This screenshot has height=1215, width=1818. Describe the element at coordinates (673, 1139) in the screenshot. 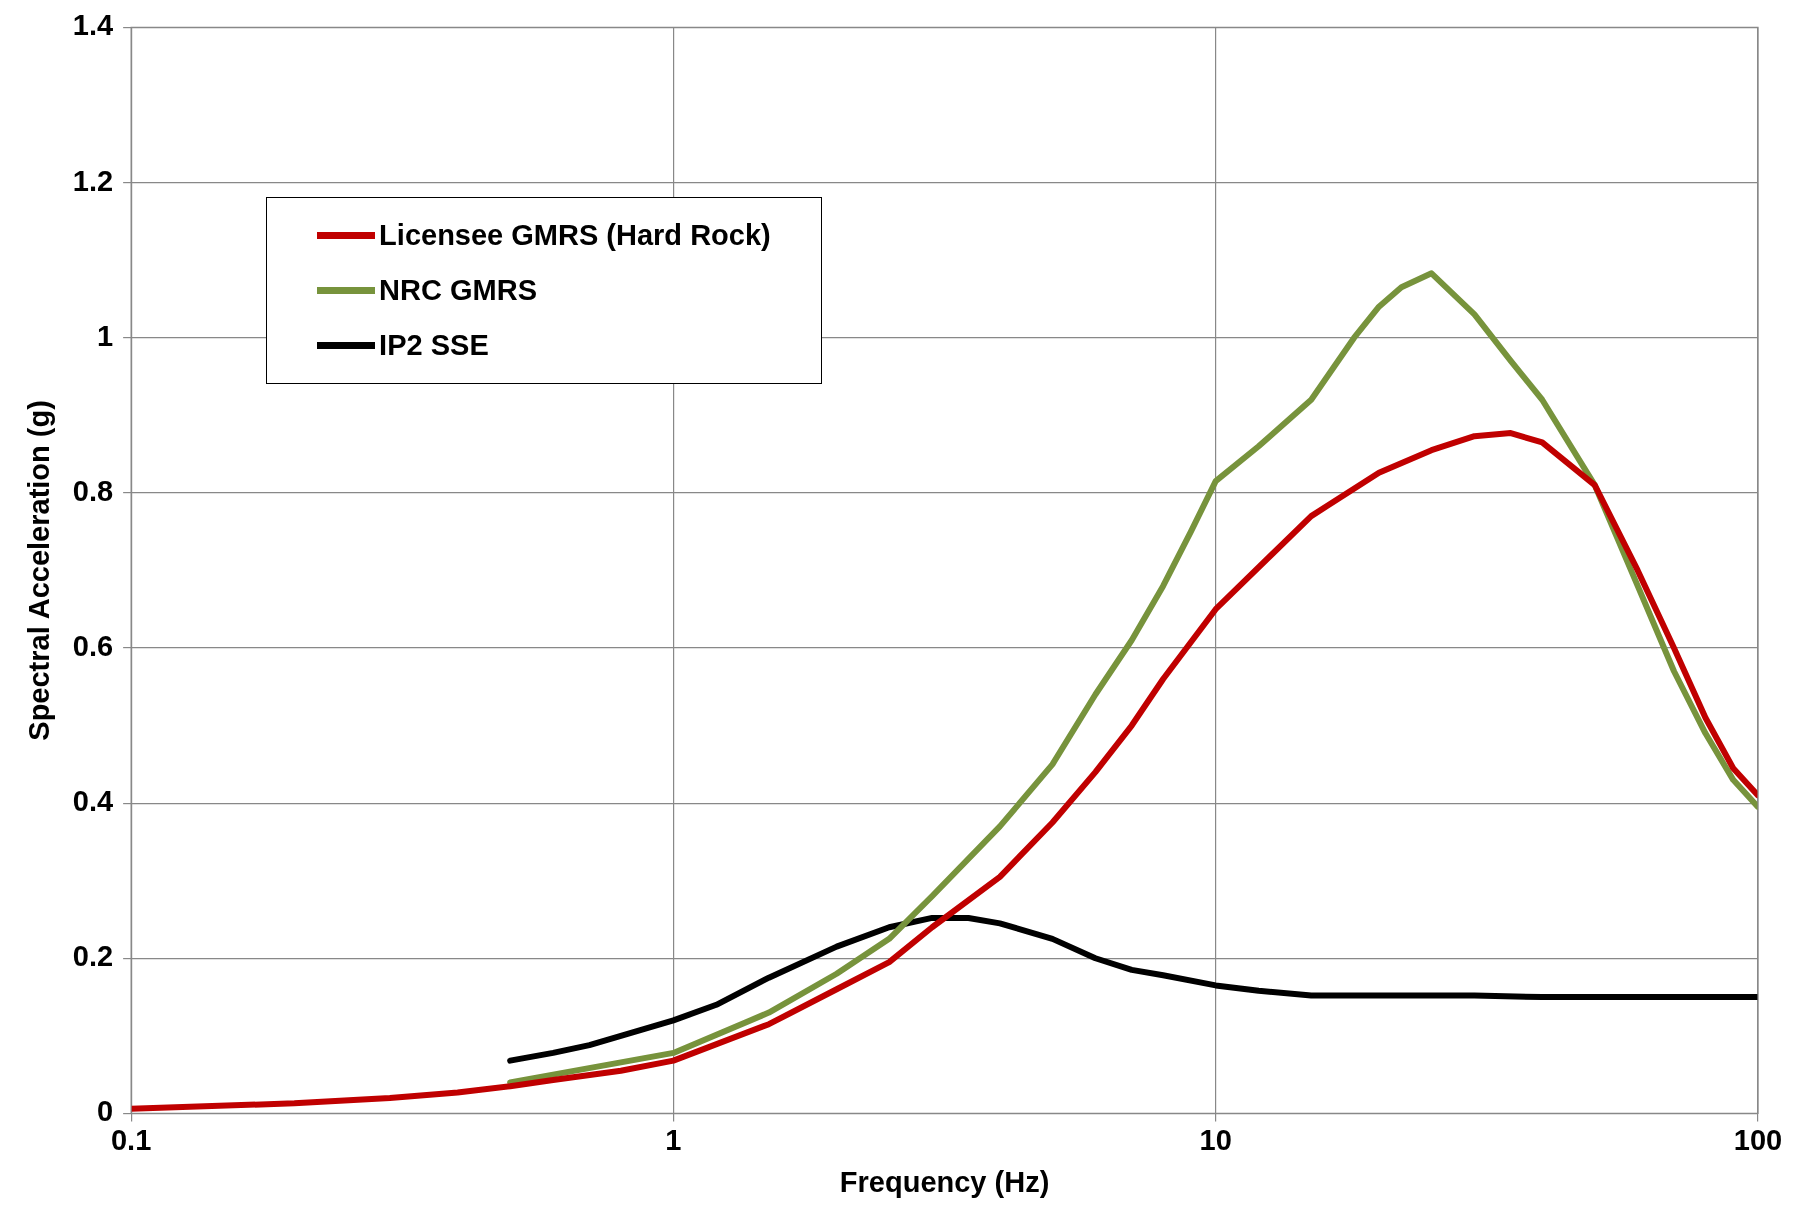

I see `x-tick-label: 1` at that location.